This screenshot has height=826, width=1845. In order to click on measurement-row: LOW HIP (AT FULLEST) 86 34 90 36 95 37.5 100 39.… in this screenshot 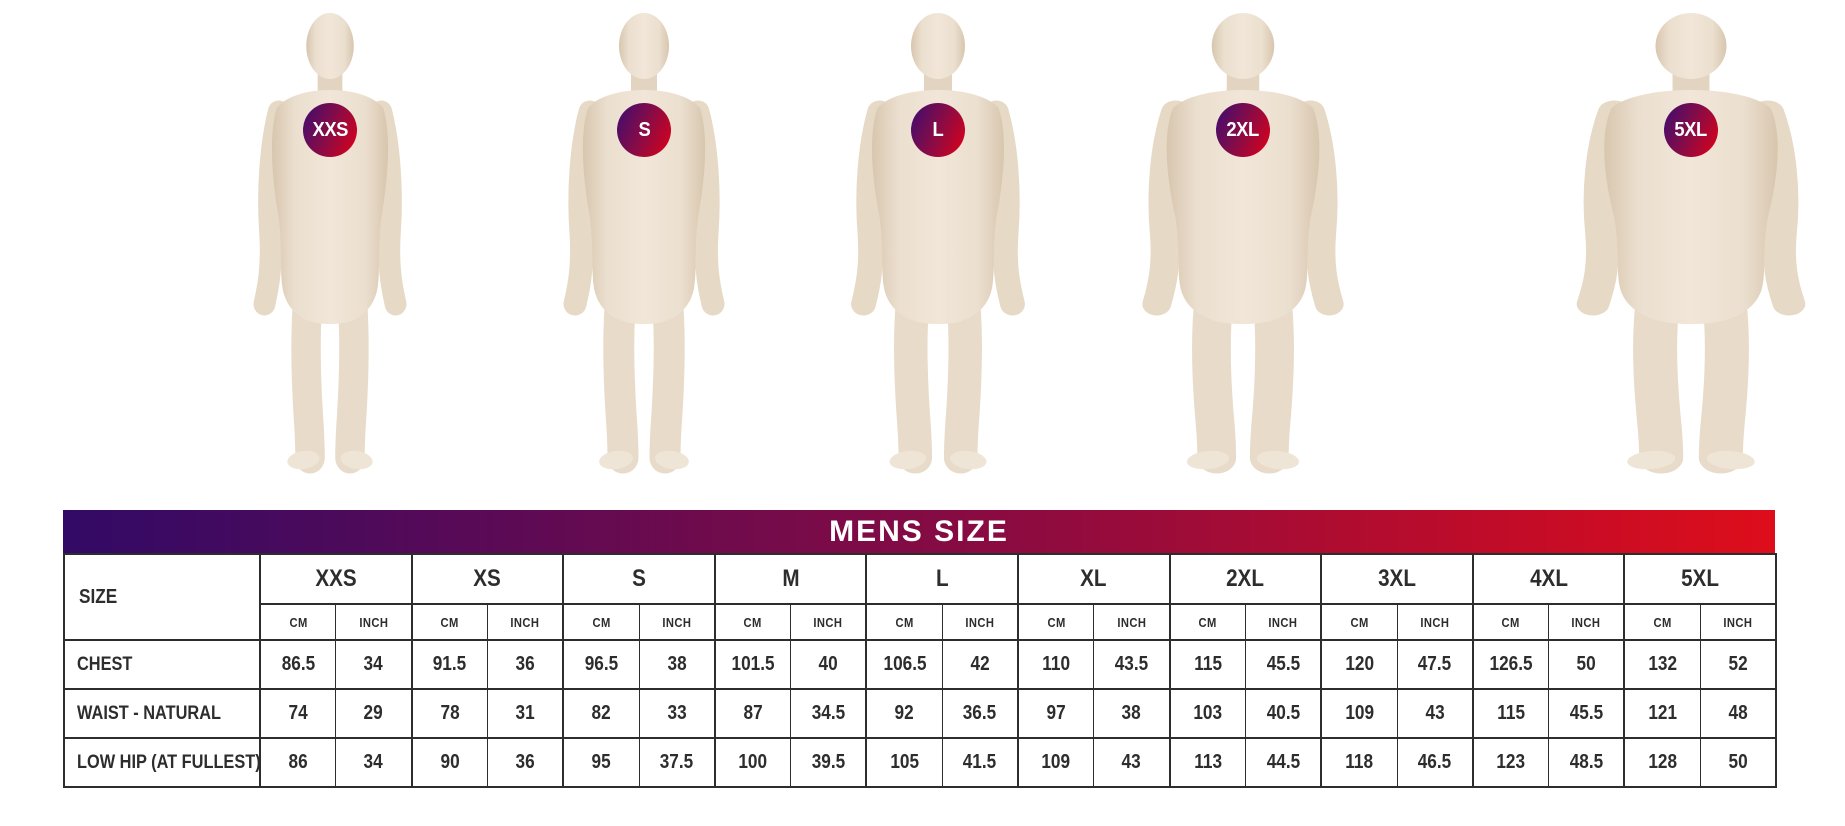, I will do `click(920, 762)`.